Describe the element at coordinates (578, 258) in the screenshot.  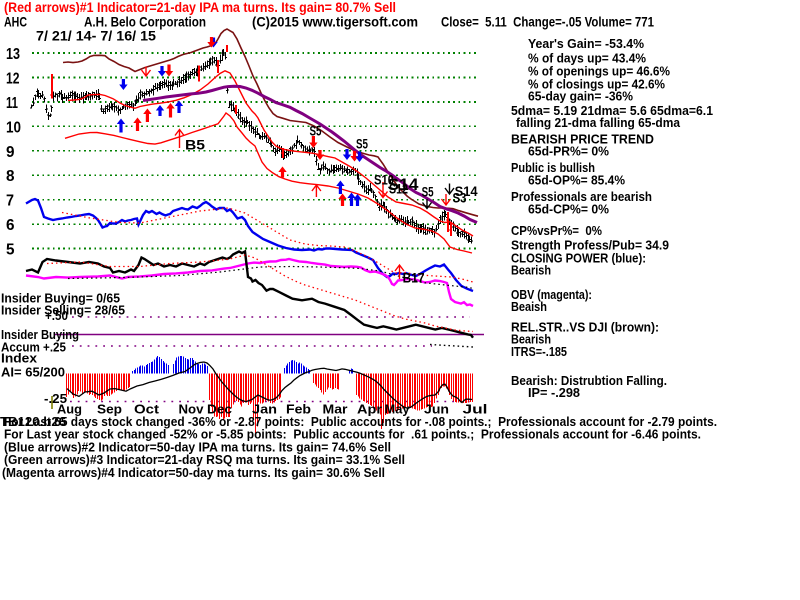
I see `svg-text: CLOSING POWER (blue):` at that location.